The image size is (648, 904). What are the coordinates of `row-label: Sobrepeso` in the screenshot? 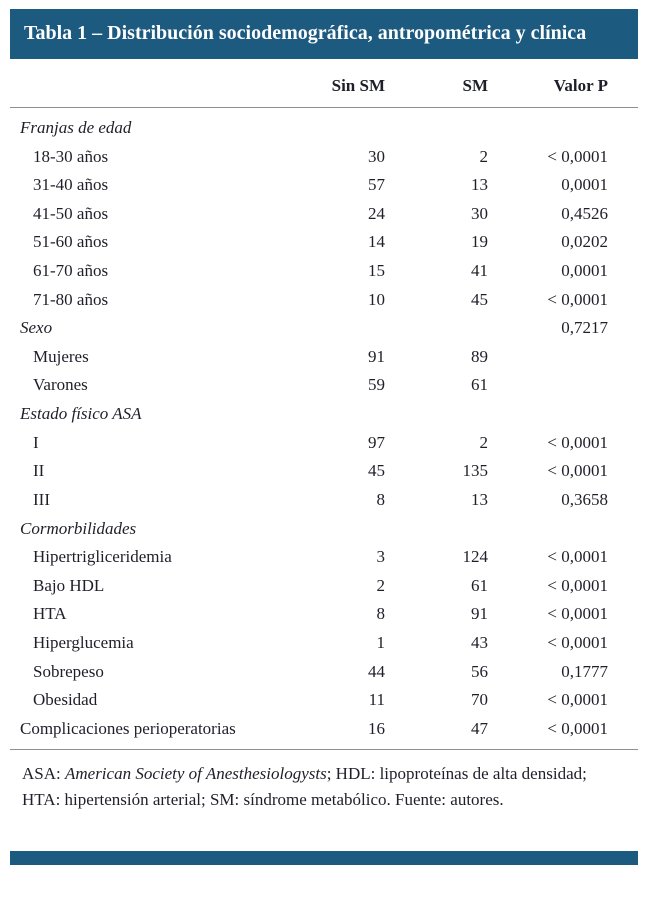 It's located at (68, 671).